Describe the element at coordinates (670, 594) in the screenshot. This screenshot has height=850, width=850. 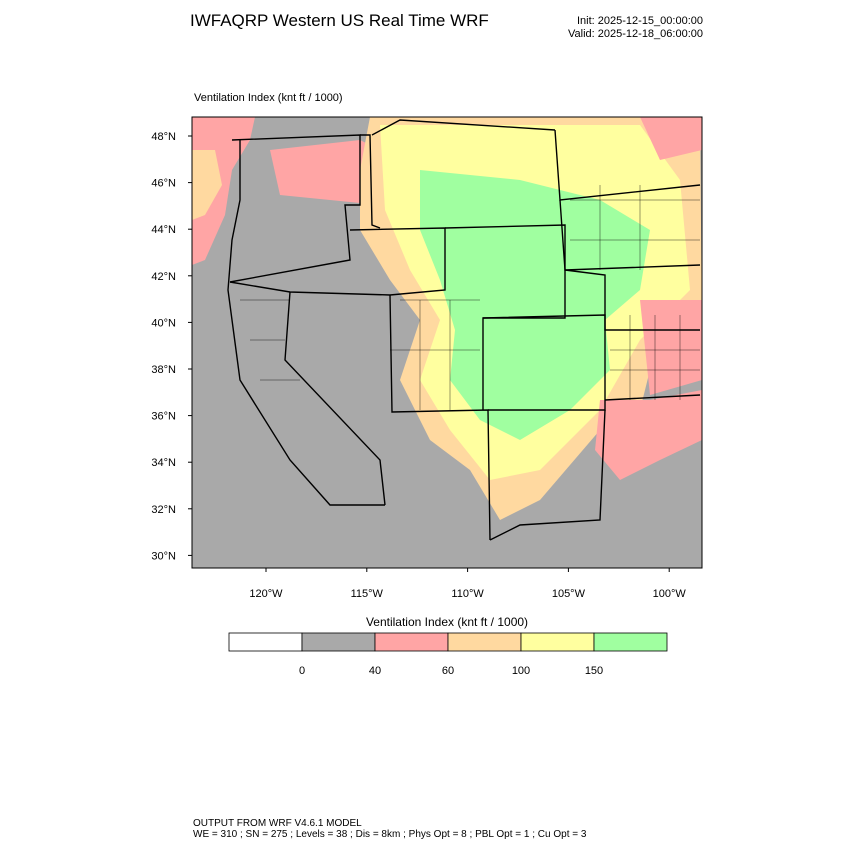
I see `lon-label: 100°W` at that location.